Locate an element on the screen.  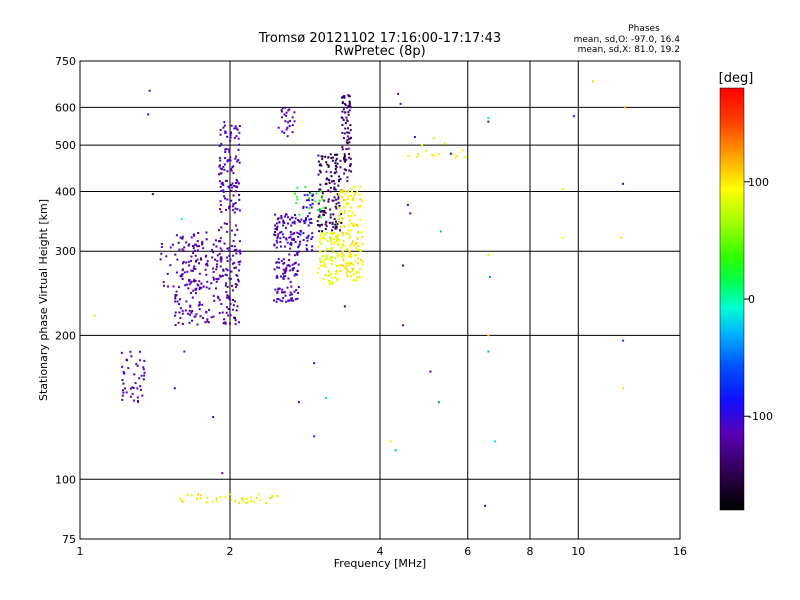
y-axis-label: Stationary phase Virtual Height [km] is located at coordinates (43, 300).